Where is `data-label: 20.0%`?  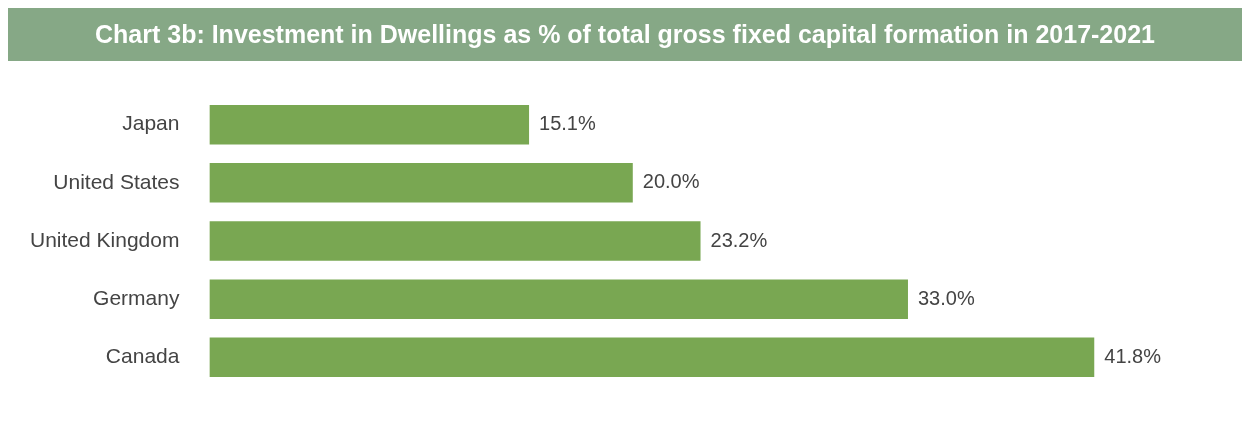
data-label: 20.0% is located at coordinates (671, 181).